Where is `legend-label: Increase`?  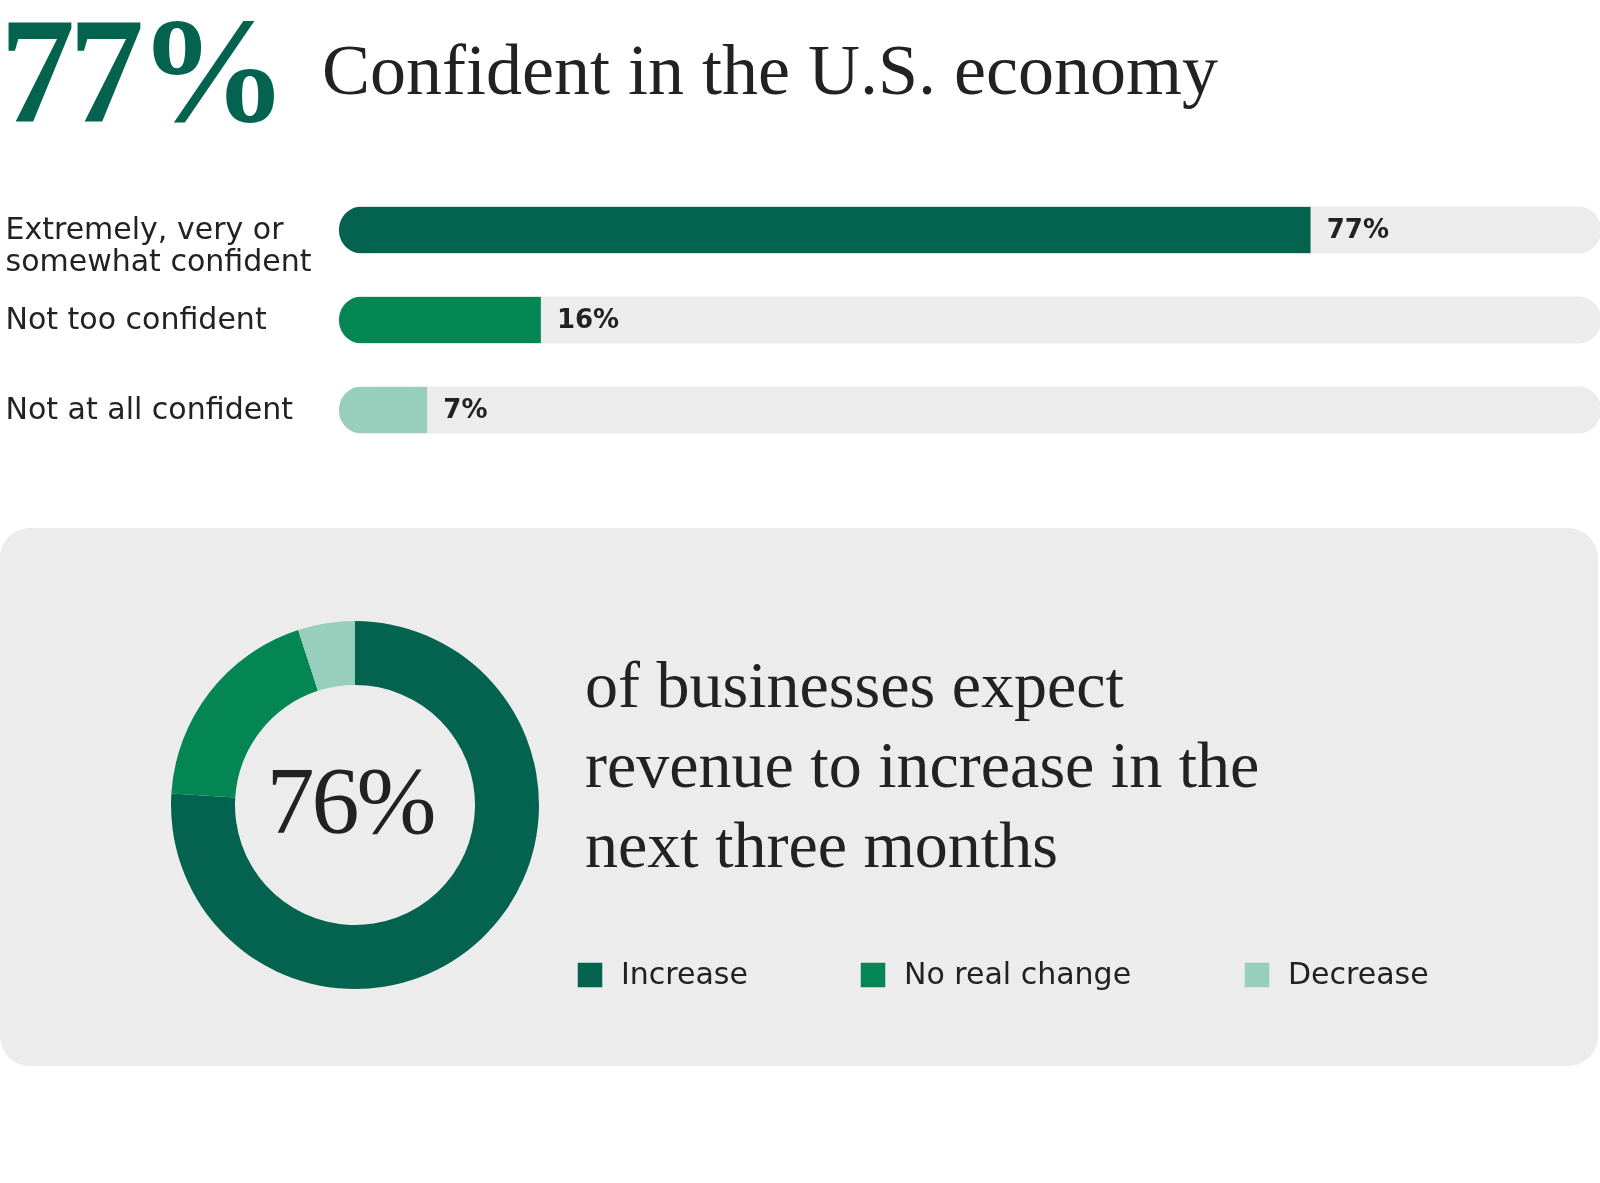
legend-label: Increase is located at coordinates (684, 973).